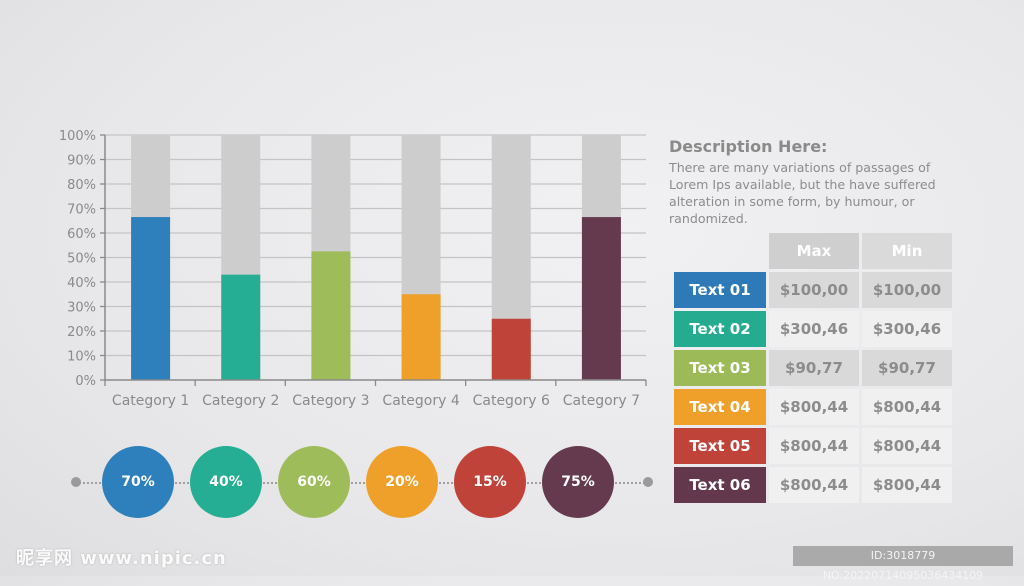  I want to click on table-row: Text 06 $800,44 $800,44, so click(813, 485).